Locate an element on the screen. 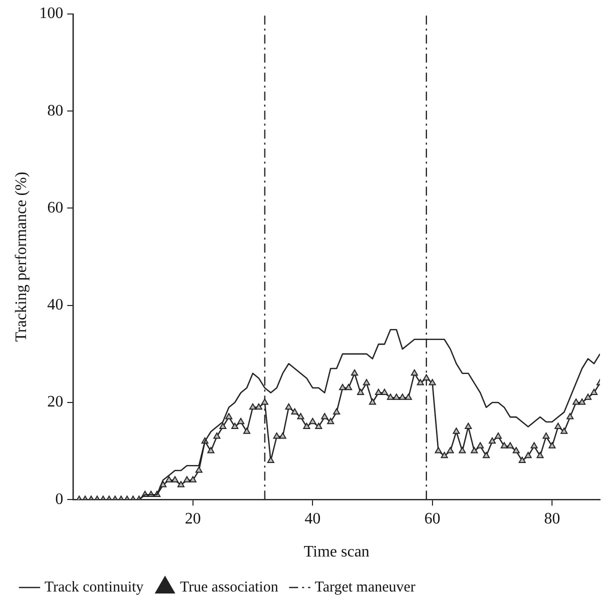  y-tick-label: 0 is located at coordinates (59, 499).